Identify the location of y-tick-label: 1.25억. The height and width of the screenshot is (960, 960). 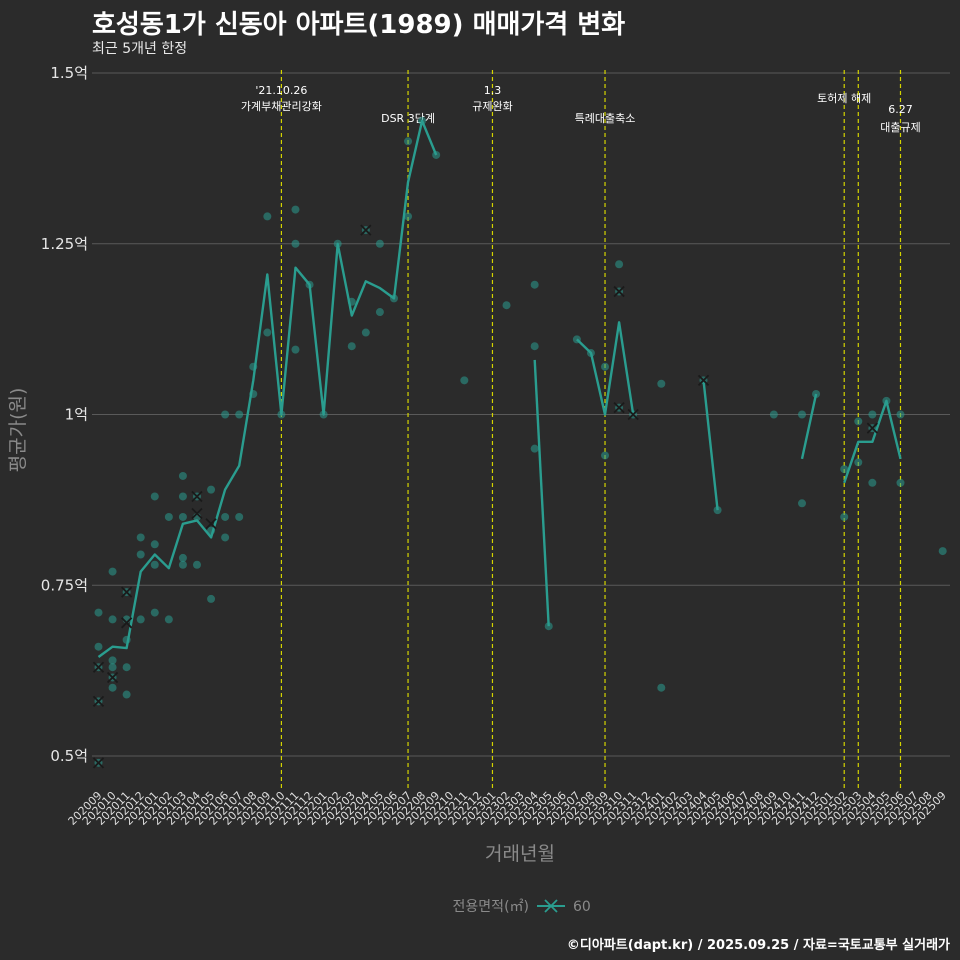
(64, 244).